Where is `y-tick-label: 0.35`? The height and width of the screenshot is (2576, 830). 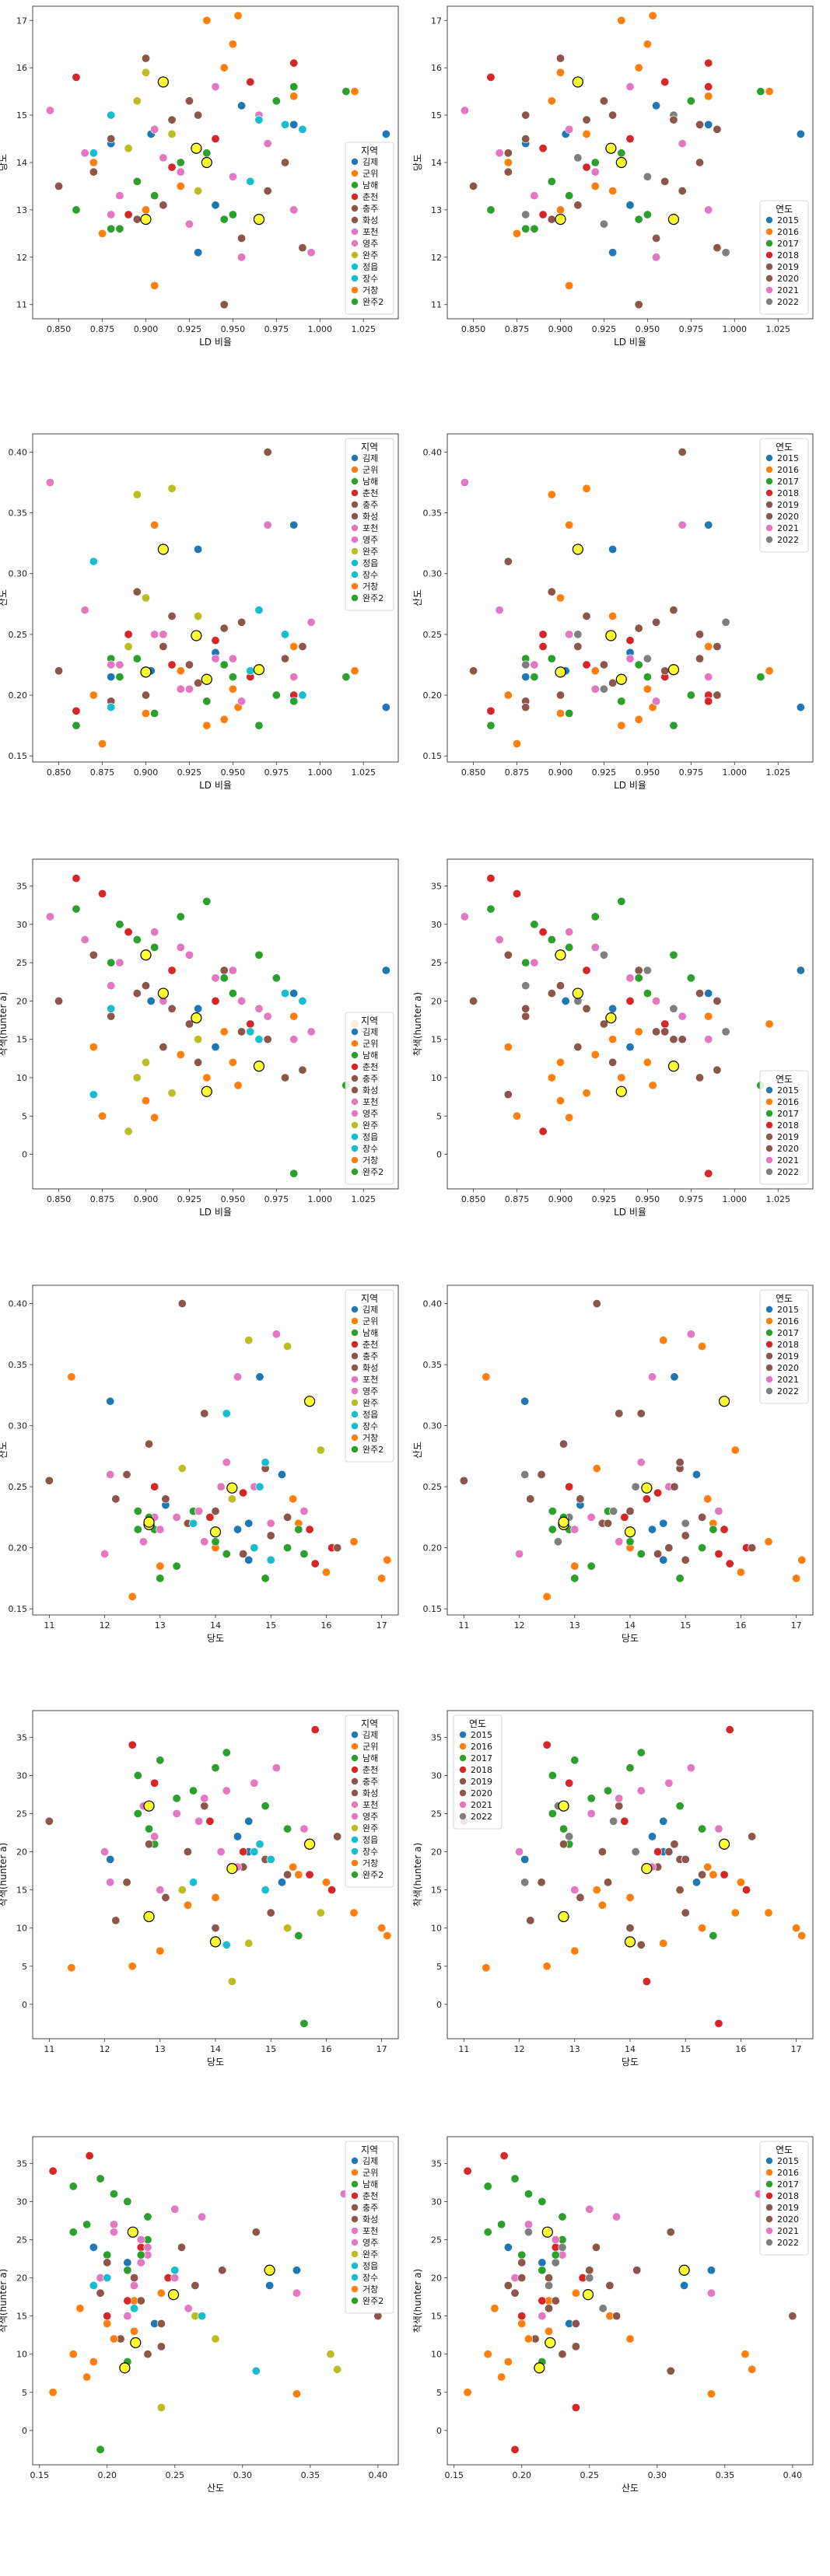
y-tick-label: 0.35 is located at coordinates (433, 514).